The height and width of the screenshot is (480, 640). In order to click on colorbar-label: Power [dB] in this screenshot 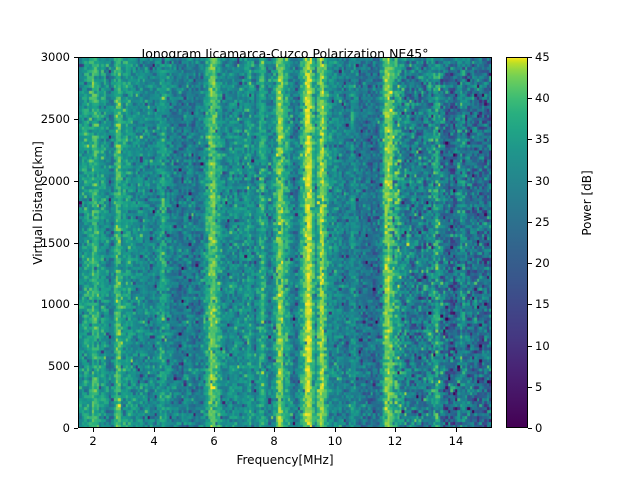, I will do `click(587, 203)`.